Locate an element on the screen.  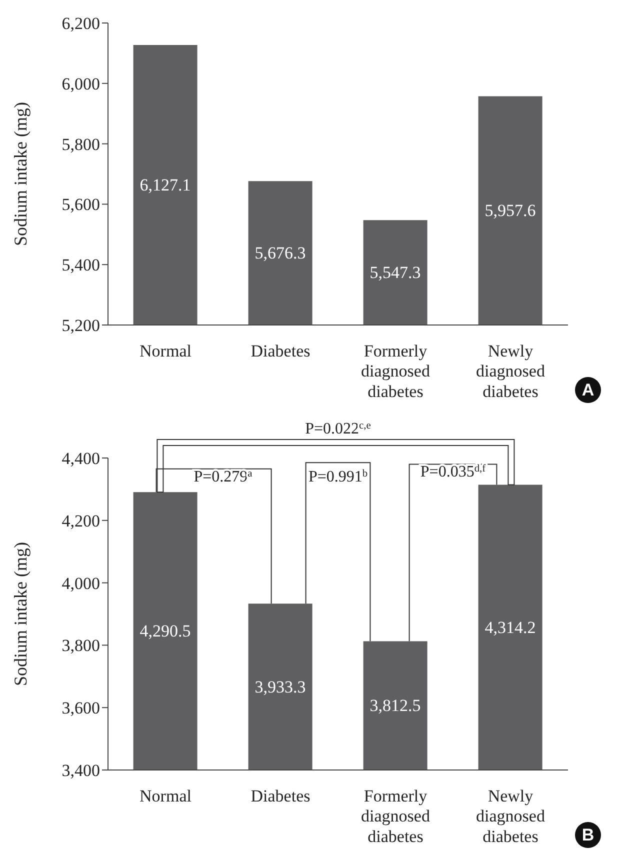
annotation: P=0.035$^{d,f}$ is located at coordinates (453, 472).